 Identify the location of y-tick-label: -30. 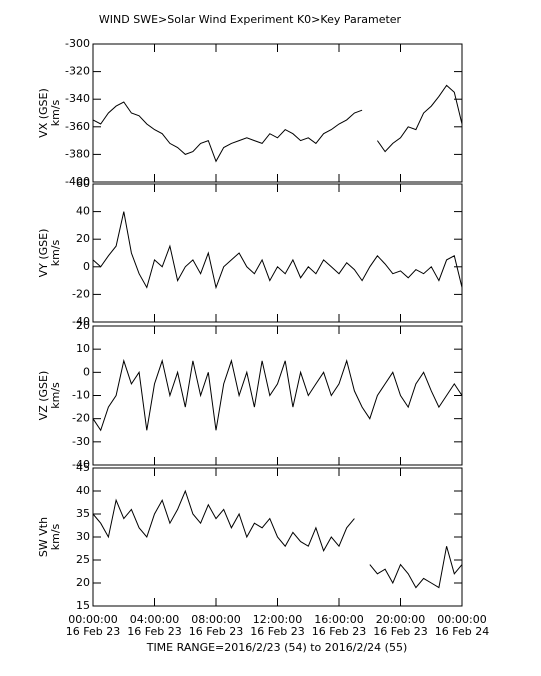
(81, 441).